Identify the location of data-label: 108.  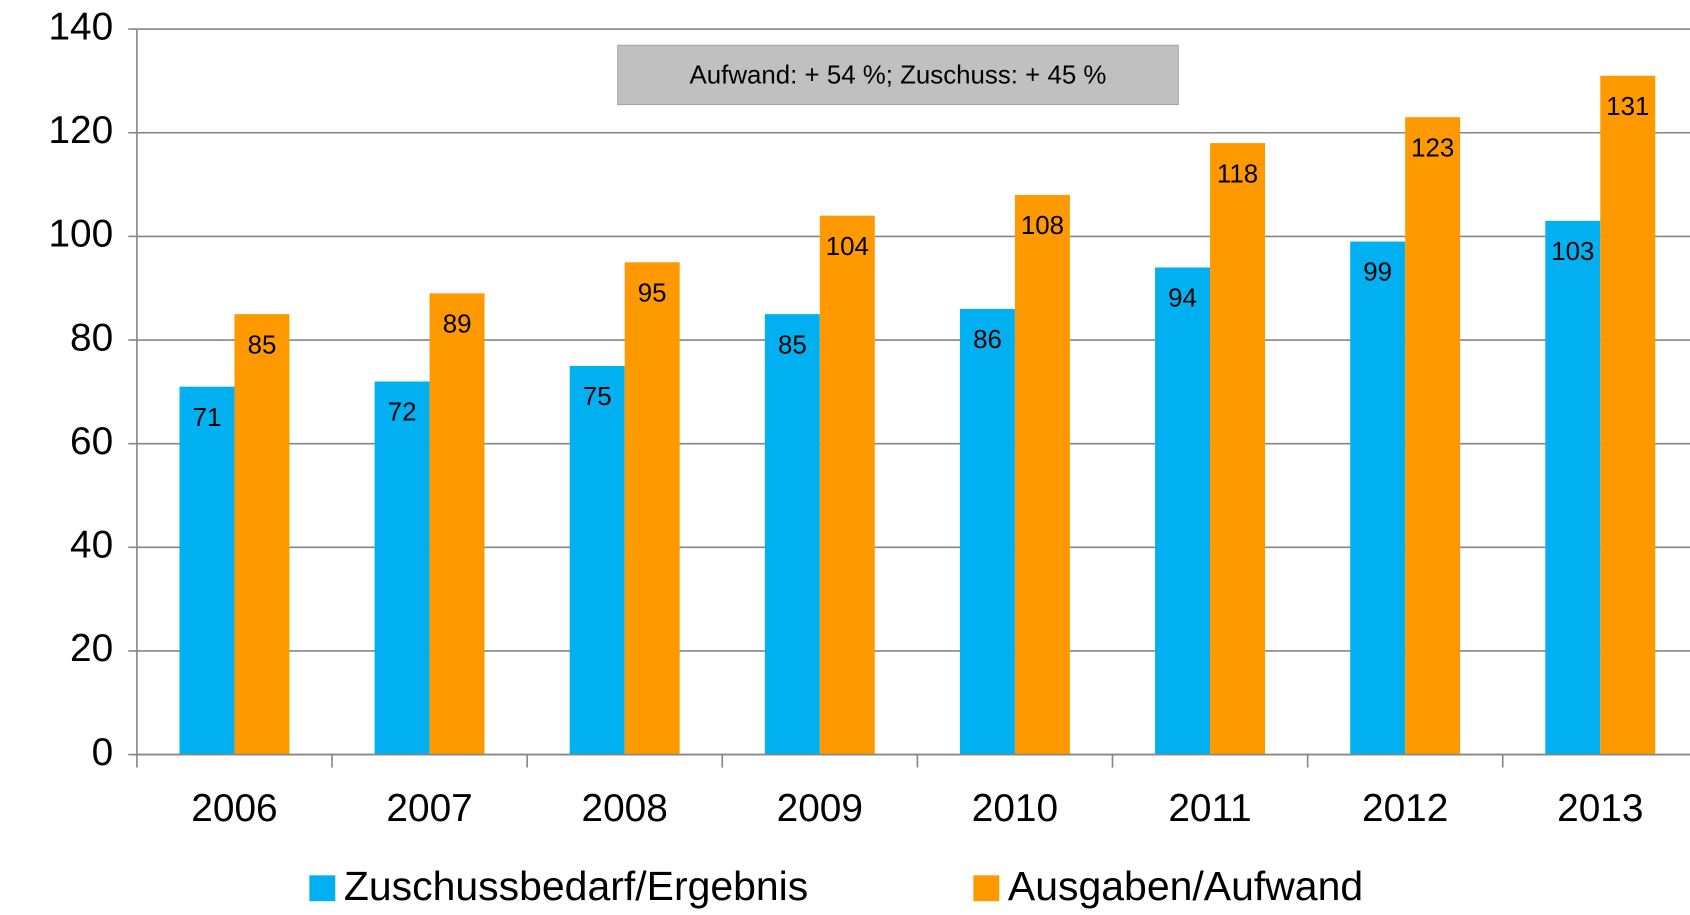
(1042, 226).